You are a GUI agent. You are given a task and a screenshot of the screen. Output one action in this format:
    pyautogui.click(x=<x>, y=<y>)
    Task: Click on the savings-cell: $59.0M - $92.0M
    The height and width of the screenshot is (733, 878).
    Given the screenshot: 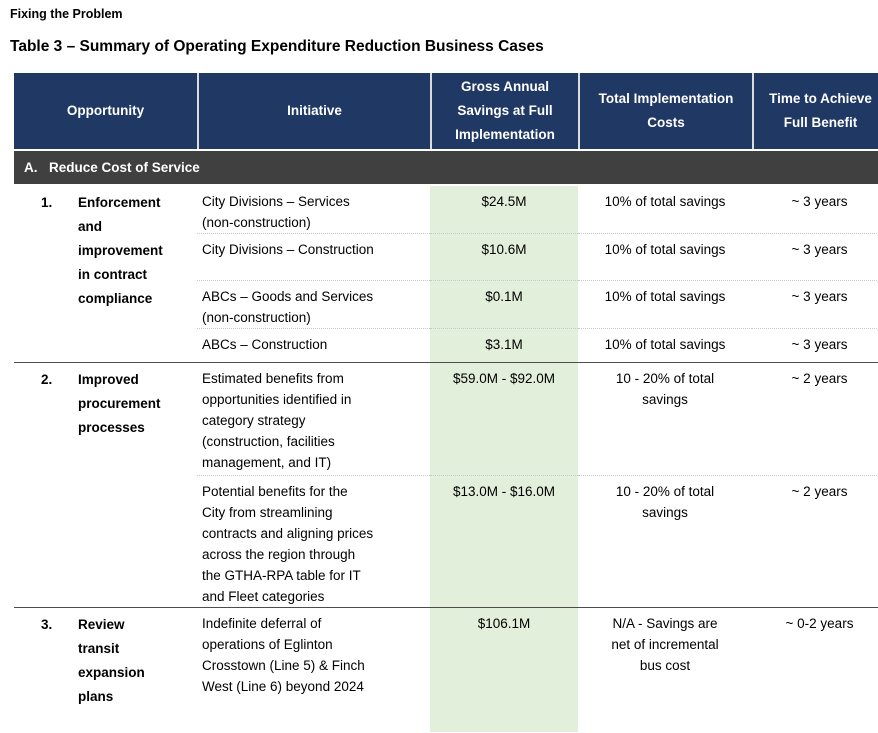 What is the action you would take?
    pyautogui.click(x=504, y=419)
    